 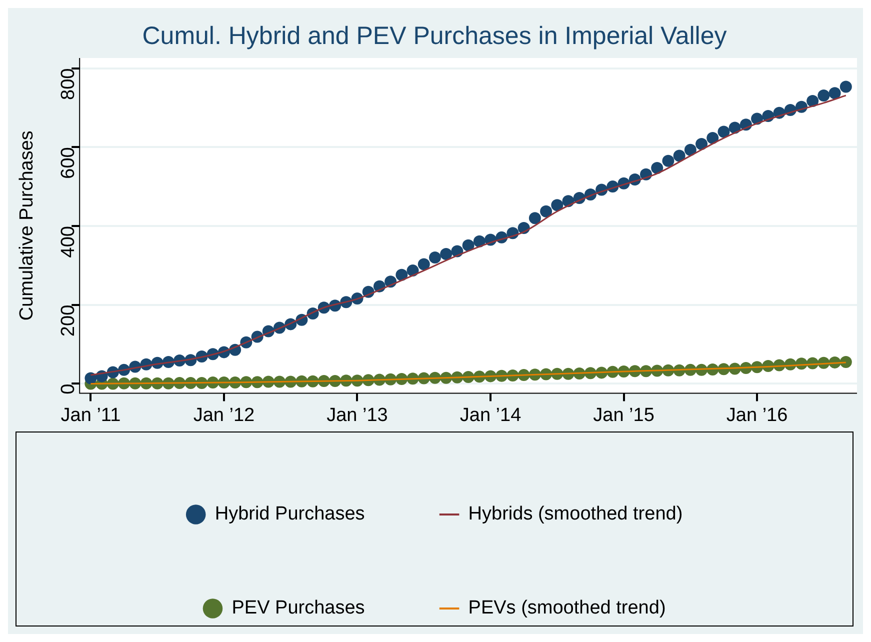 What do you see at coordinates (289, 514) in the screenshot?
I see `legend-label: Hybrid Purchases` at bounding box center [289, 514].